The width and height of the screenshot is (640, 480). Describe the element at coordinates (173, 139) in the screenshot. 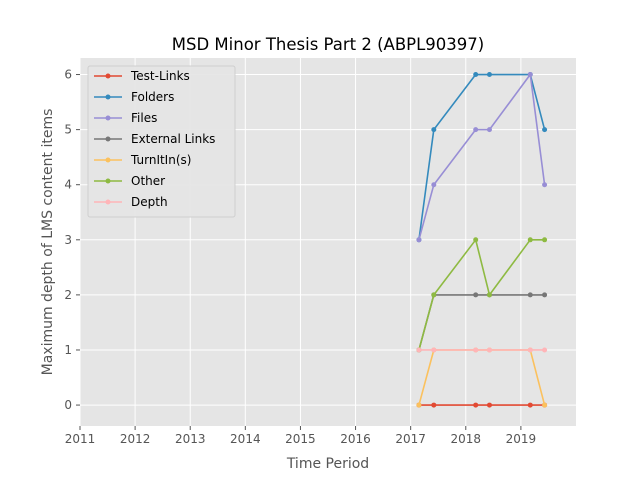

I see `legend-label: External Links` at that location.